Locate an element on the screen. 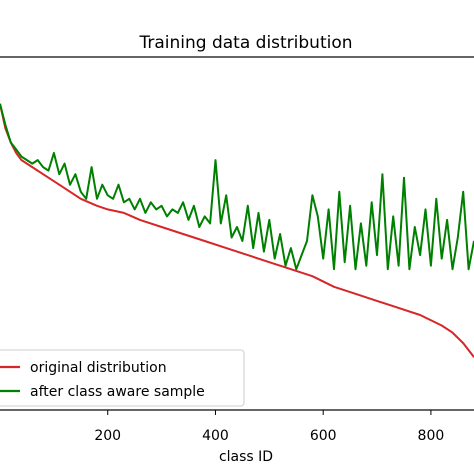 The width and height of the screenshot is (474, 474). legend-label-sampled: after class aware sample is located at coordinates (117, 392).